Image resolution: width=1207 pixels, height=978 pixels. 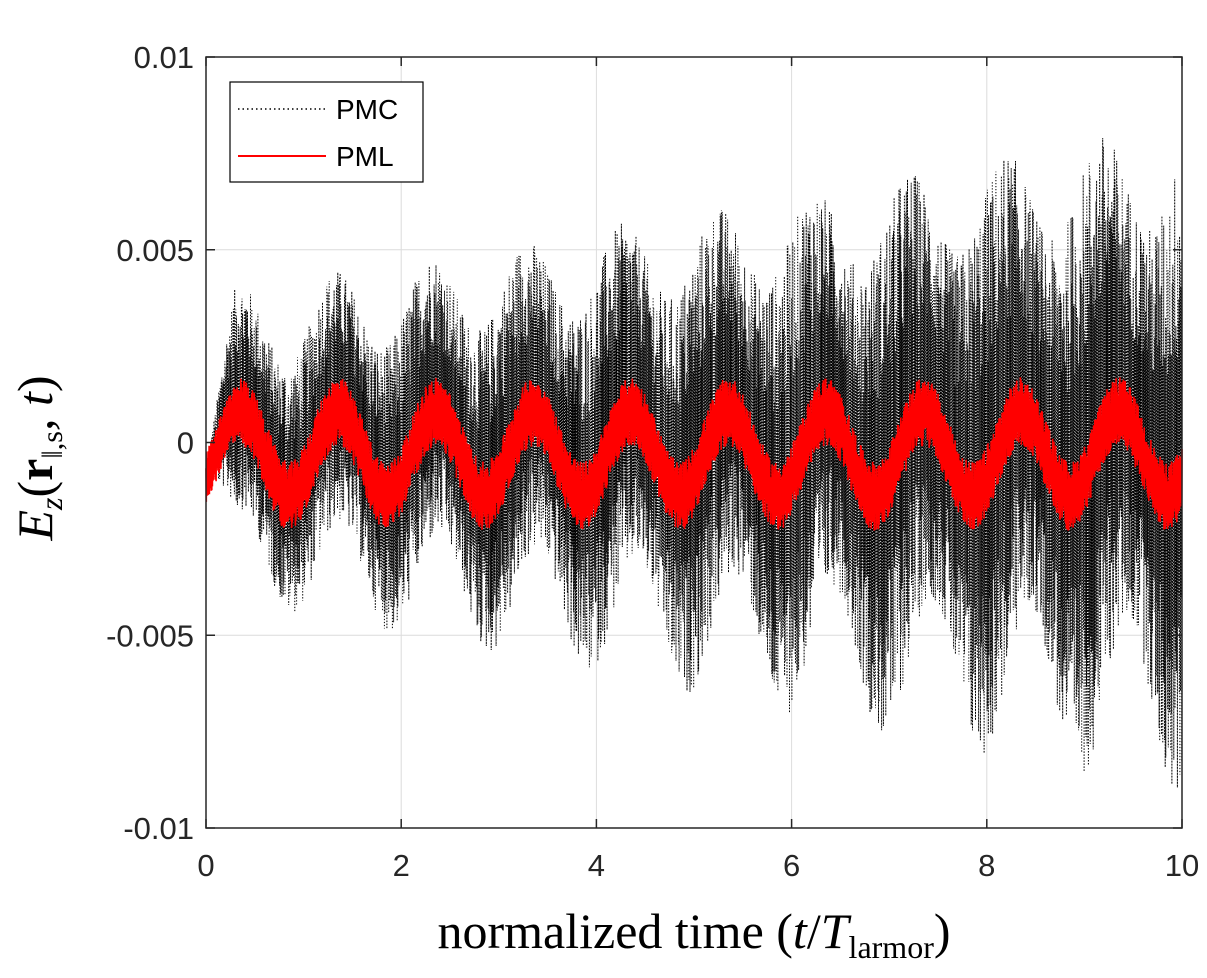 What do you see at coordinates (892, 947) in the screenshot?
I see `x-axis-label-sub: larmor` at bounding box center [892, 947].